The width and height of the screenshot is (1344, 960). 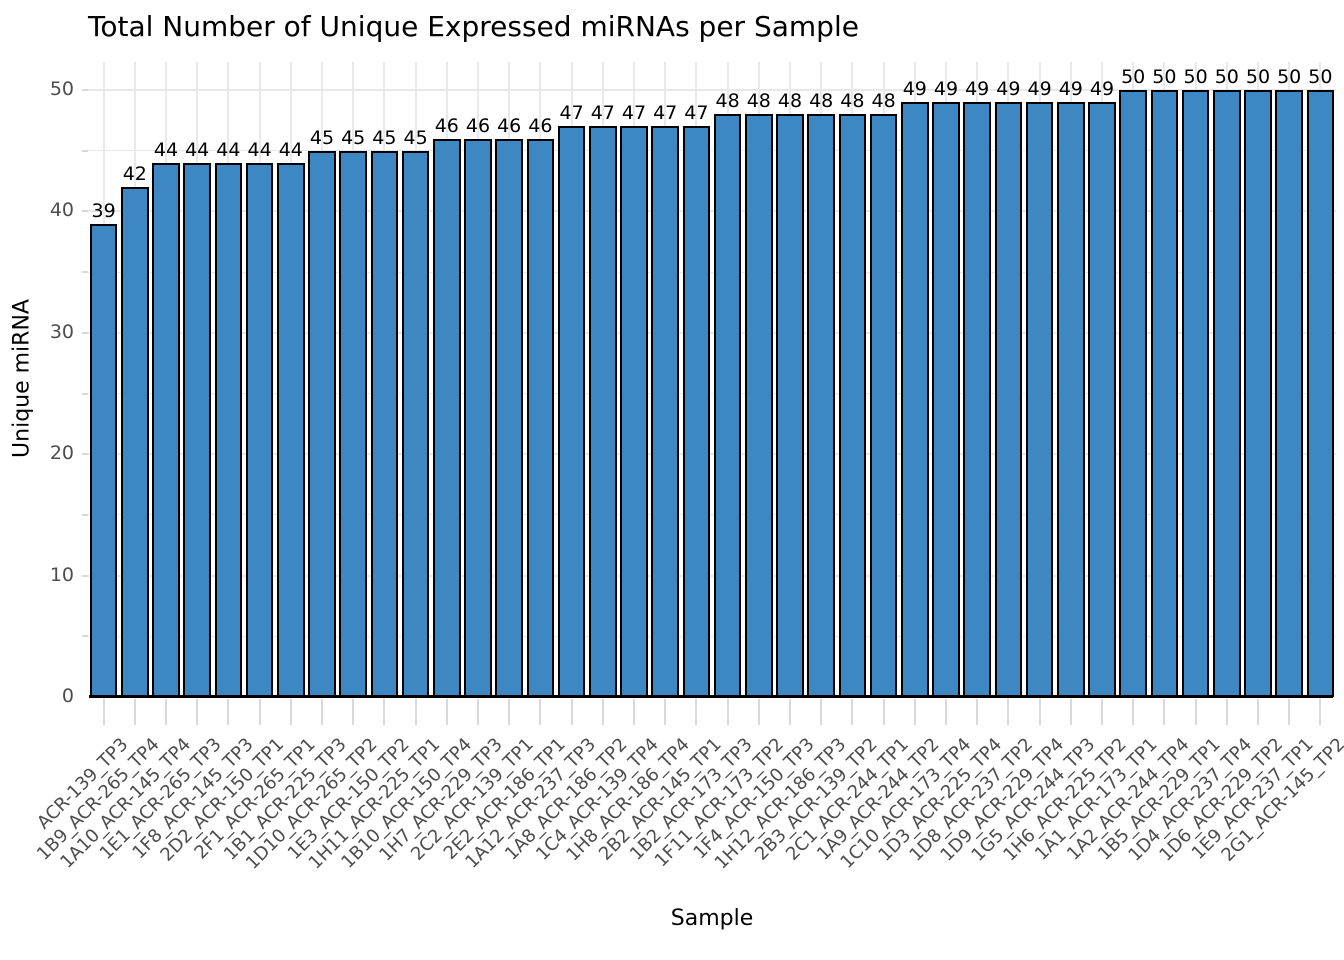 I want to click on x-axis-title: Sample, so click(x=712, y=918).